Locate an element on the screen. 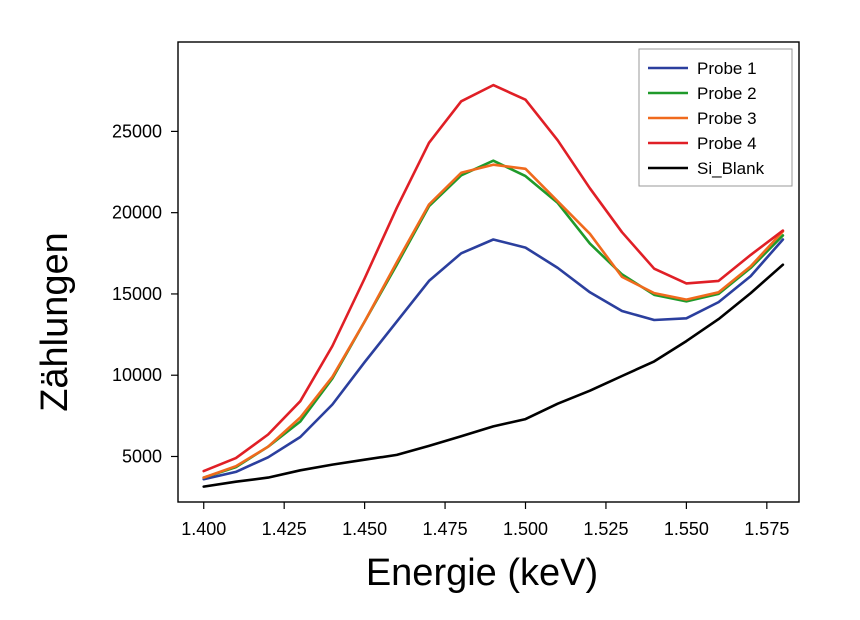 The image size is (860, 620). y-tick-label: 15000 is located at coordinates (137, 294).